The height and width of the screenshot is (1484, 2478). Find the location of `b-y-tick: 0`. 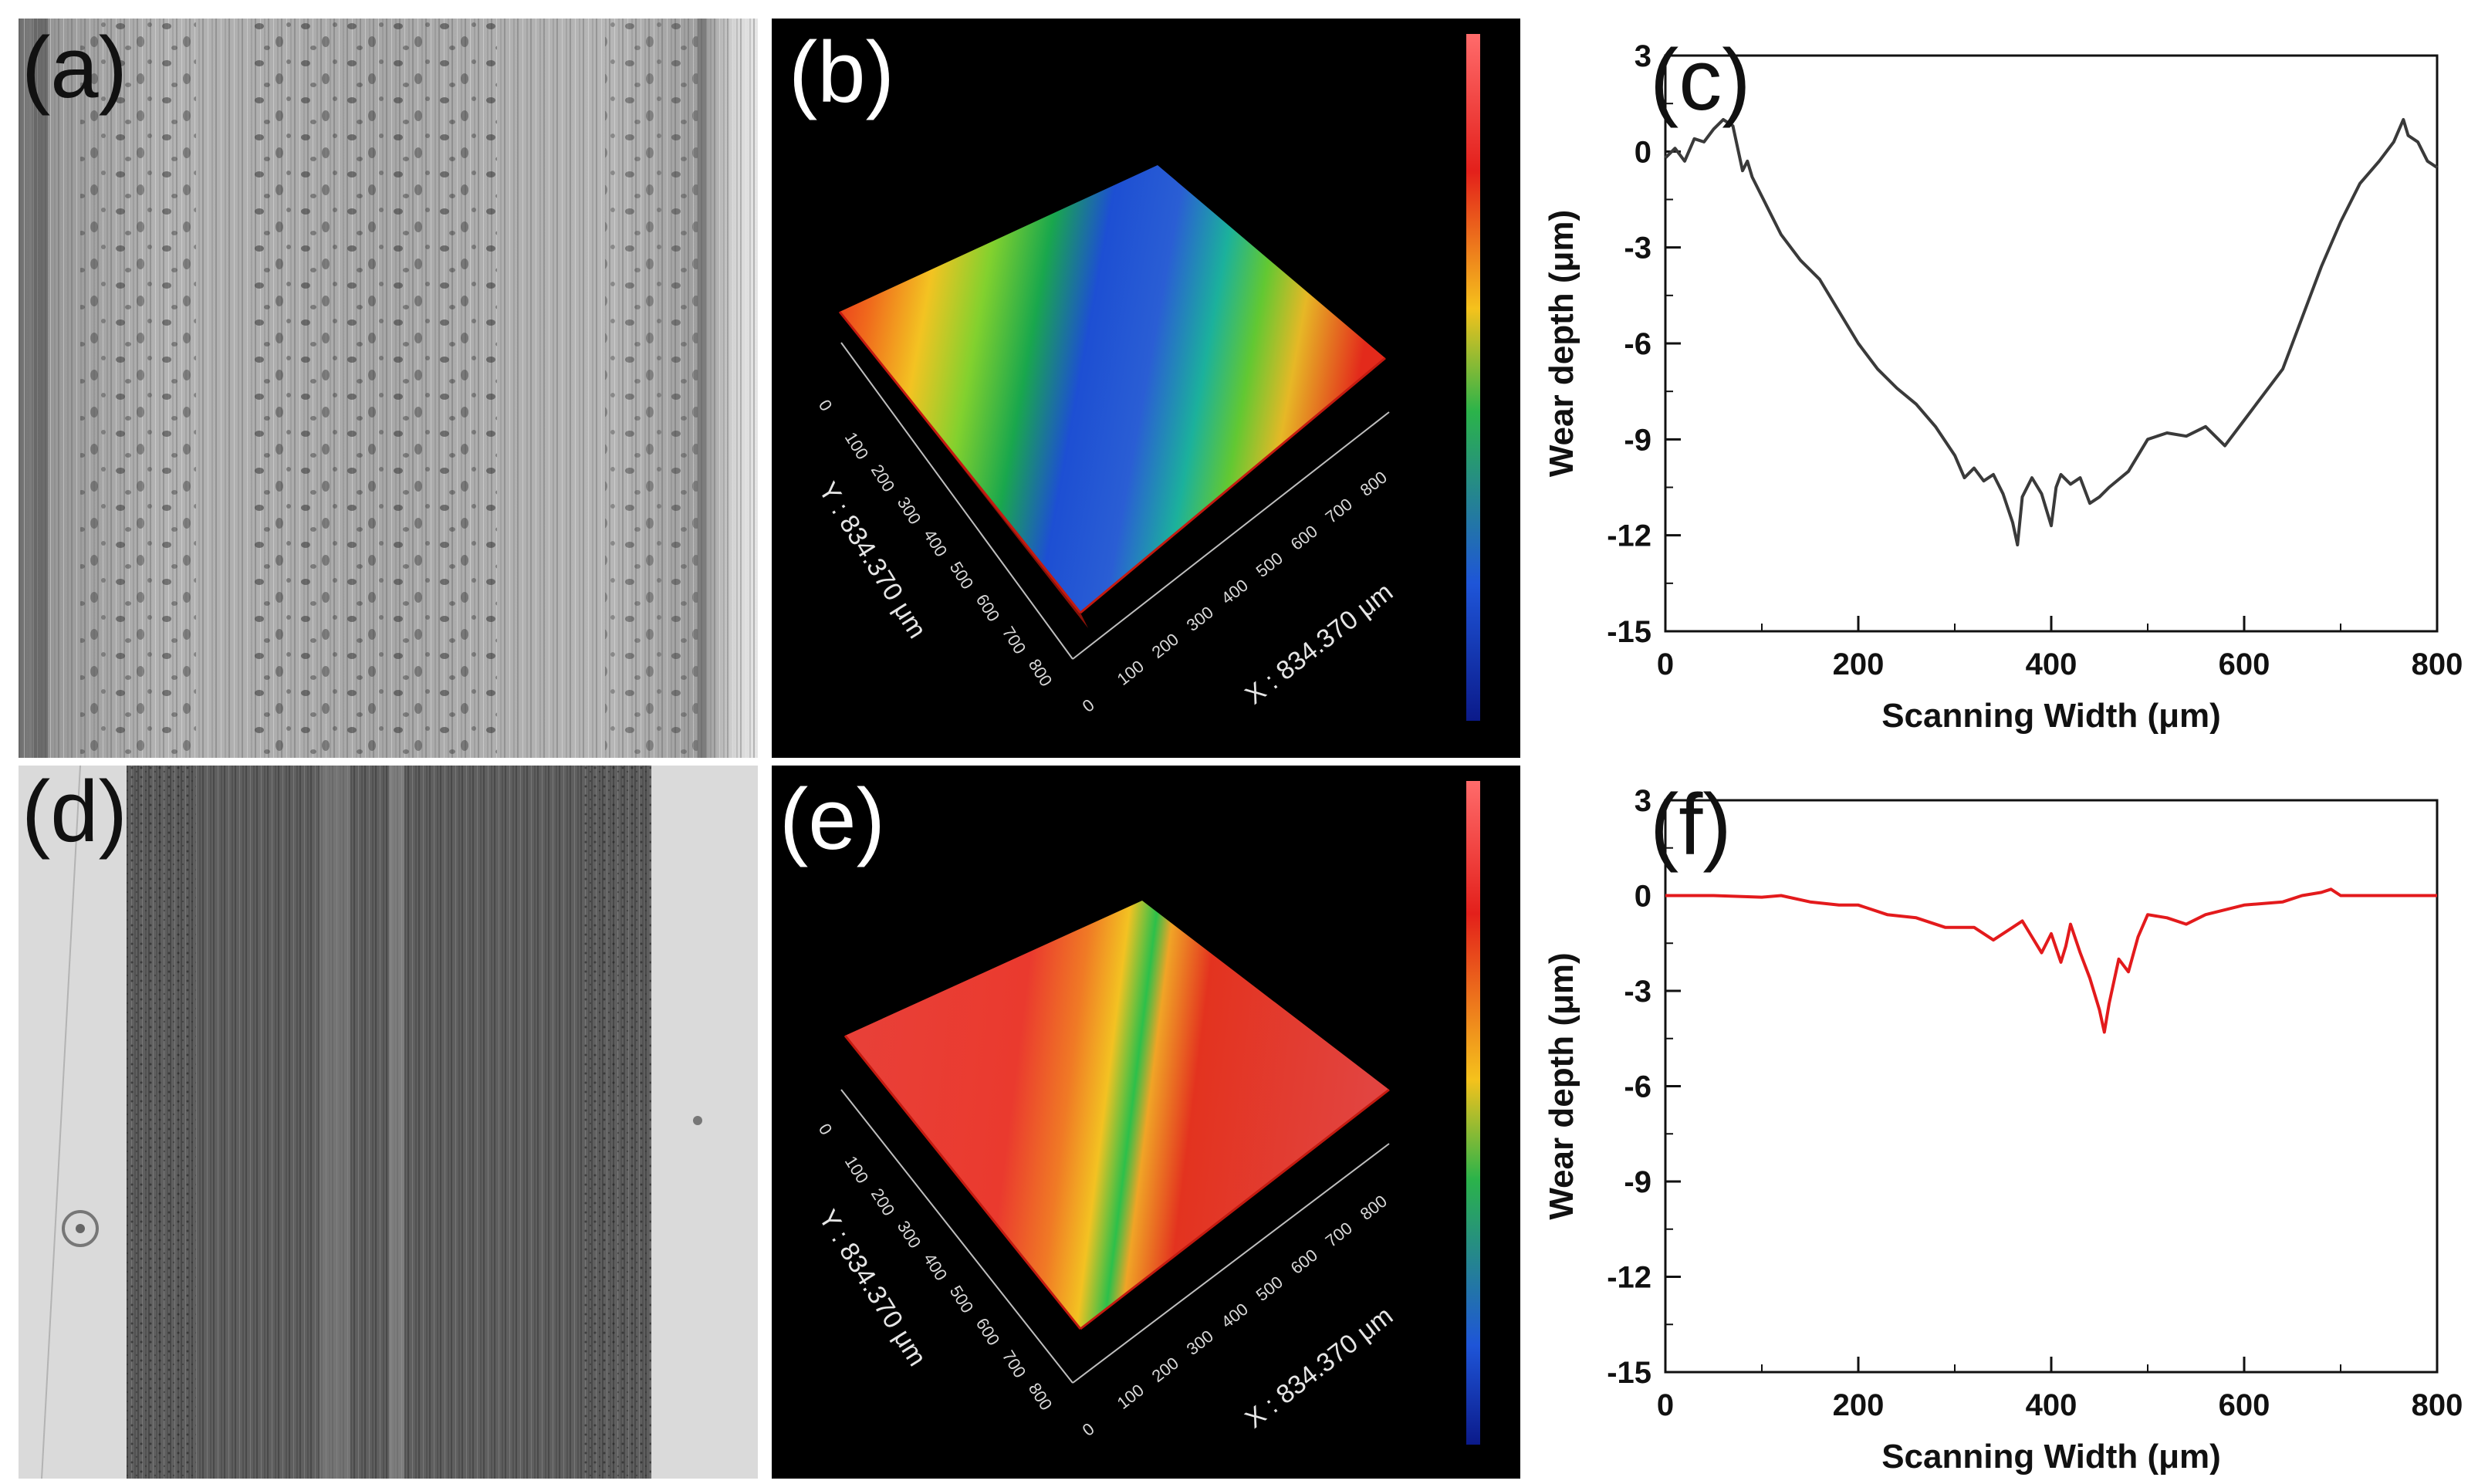

b-y-tick: 0 is located at coordinates (826, 405).